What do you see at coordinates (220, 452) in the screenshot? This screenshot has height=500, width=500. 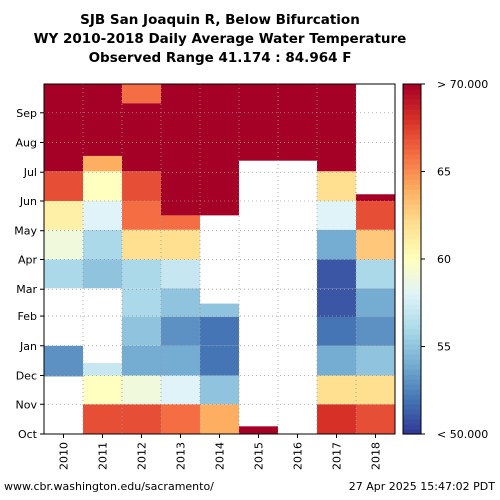 I see `x-axis-year-labels: 2010 2011 2012 2013 2014 2015 2016 2017 2018` at bounding box center [220, 452].